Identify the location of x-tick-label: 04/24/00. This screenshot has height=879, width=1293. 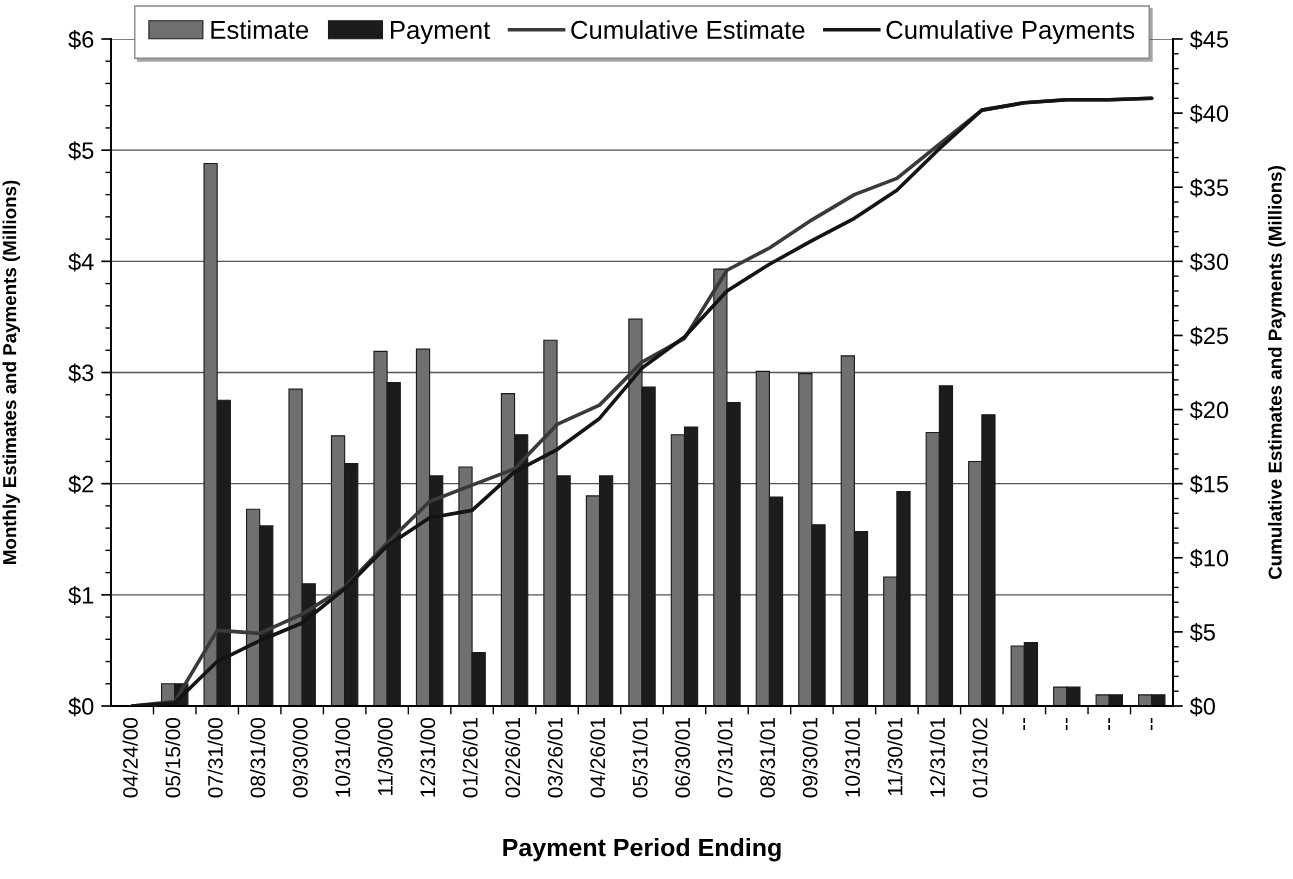
(130, 757).